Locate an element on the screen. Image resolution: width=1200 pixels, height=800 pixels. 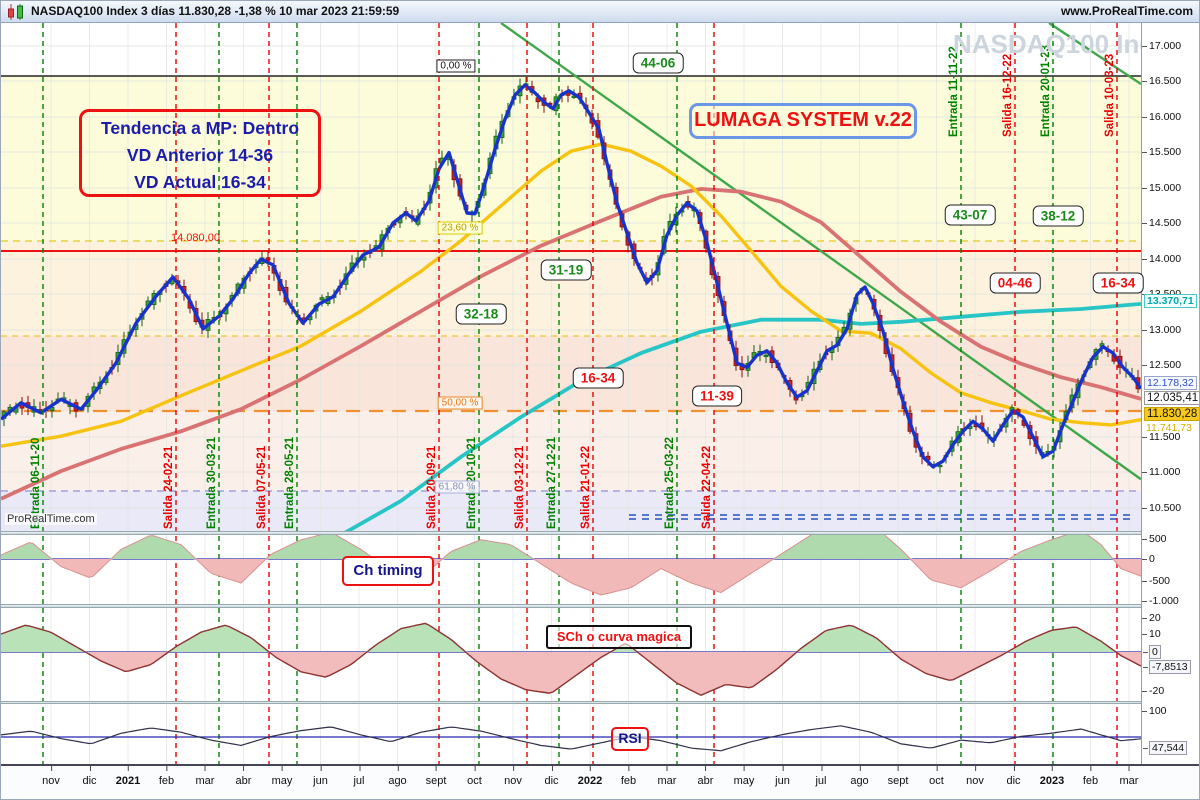
price-tick: 14.500 is located at coordinates (1161, 223).